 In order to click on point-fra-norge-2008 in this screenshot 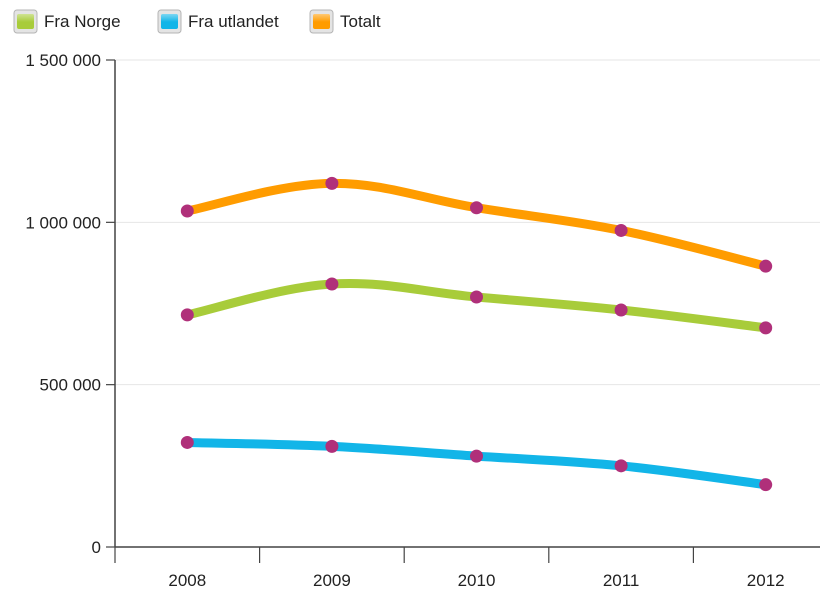, I will do `click(187, 315)`.